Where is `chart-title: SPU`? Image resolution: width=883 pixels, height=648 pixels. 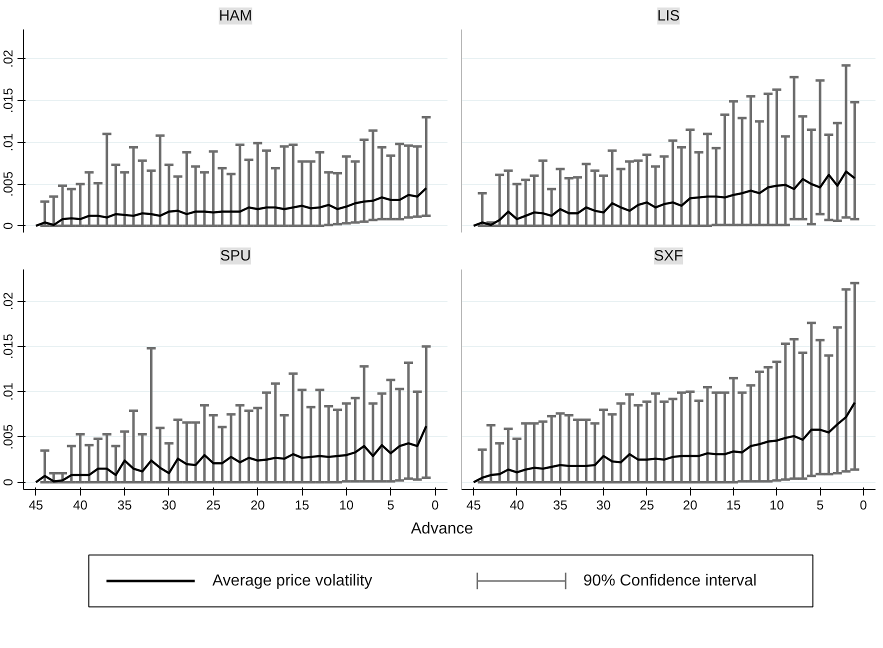
chart-title: SPU is located at coordinates (235, 256).